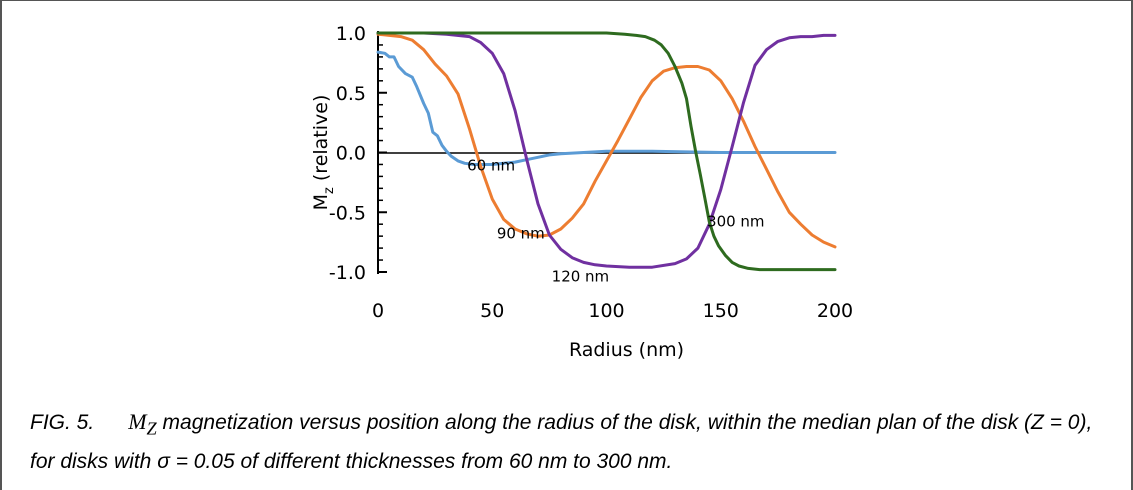 This screenshot has height=490, width=1133. I want to click on figure-number: FIG. 5., so click(62, 422).